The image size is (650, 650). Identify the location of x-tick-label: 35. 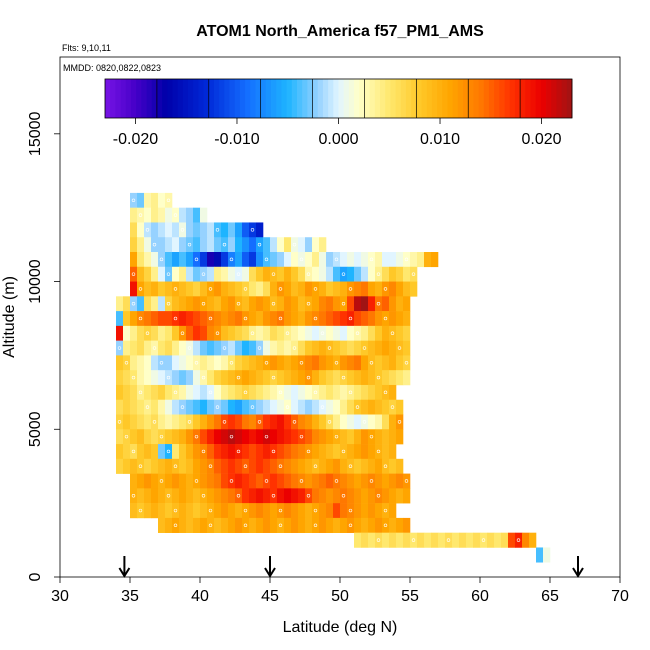
(130, 596).